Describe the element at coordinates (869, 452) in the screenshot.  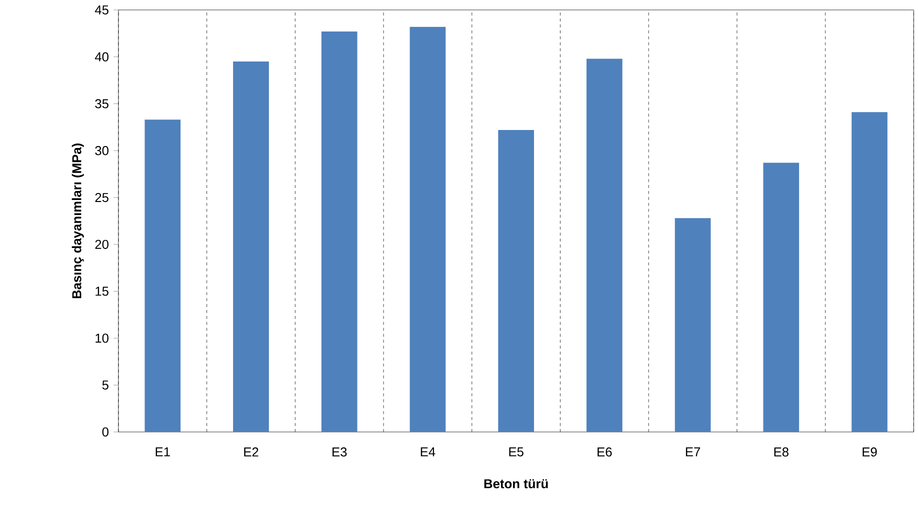
I see `x-tick-label: E9` at that location.